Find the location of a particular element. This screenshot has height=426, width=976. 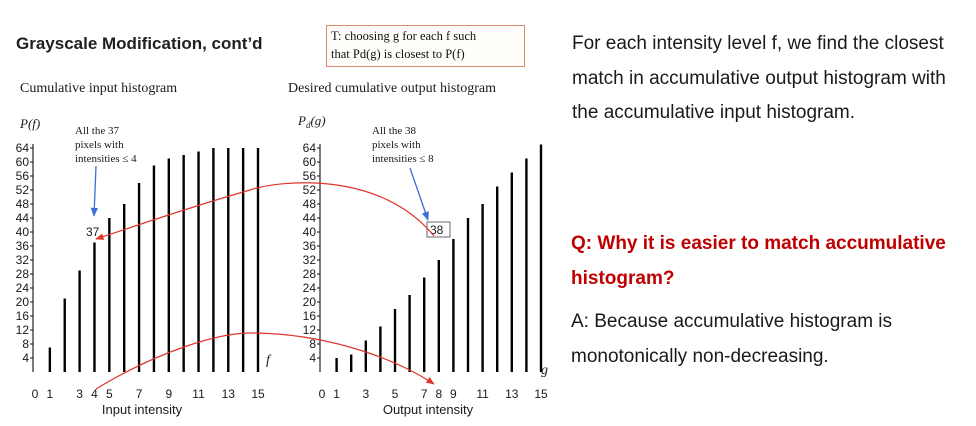

input-y-tick-label: 28 is located at coordinates (23, 274).